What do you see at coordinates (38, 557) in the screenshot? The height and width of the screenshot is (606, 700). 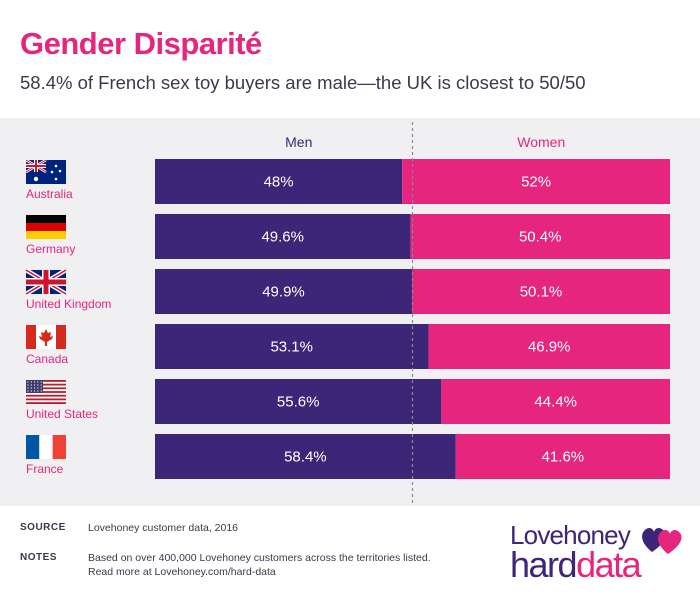 I see `notes-label: NOTES` at bounding box center [38, 557].